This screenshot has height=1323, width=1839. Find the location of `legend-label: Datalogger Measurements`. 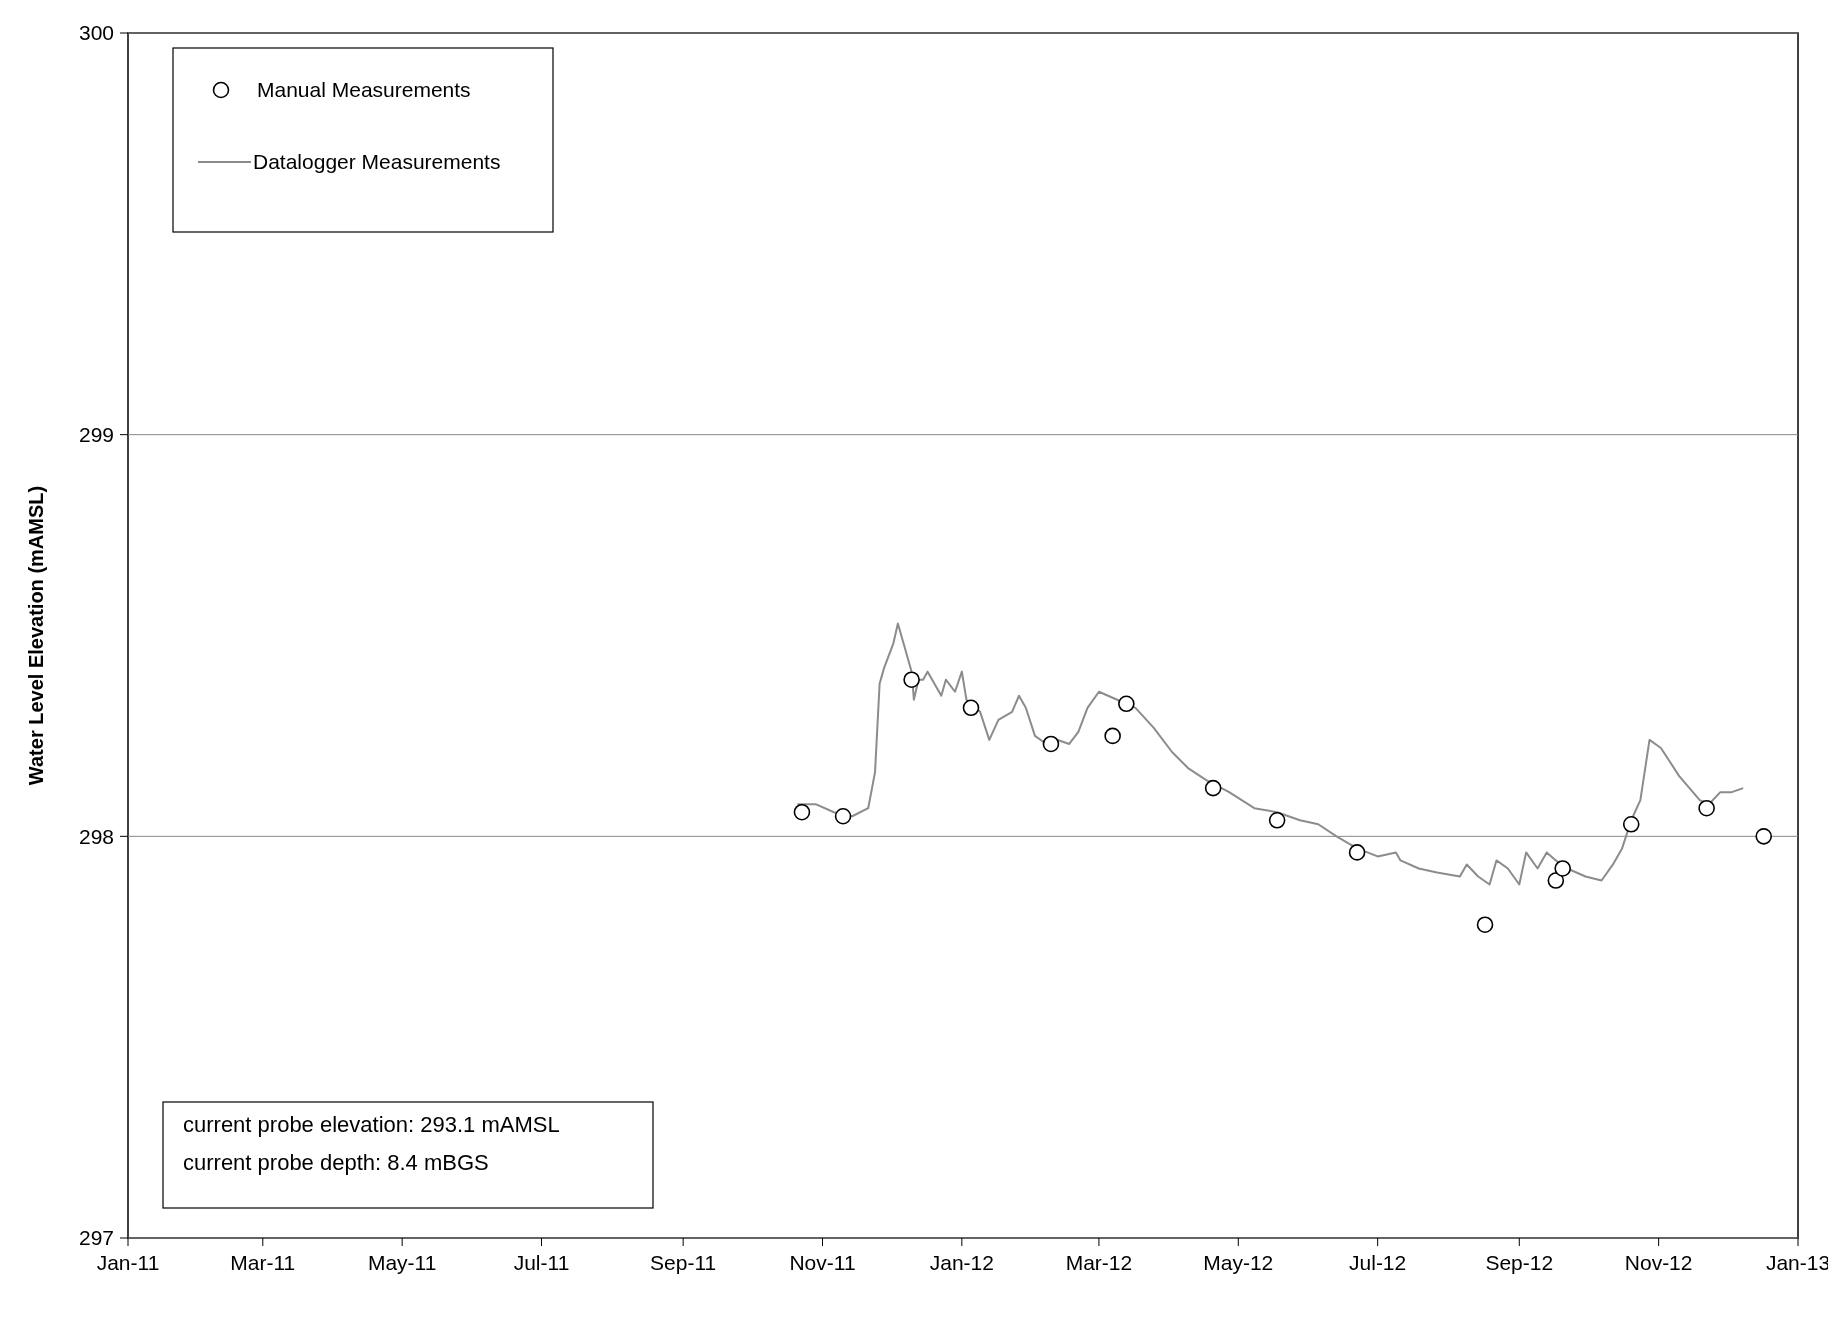

legend-label: Datalogger Measurements is located at coordinates (377, 162).